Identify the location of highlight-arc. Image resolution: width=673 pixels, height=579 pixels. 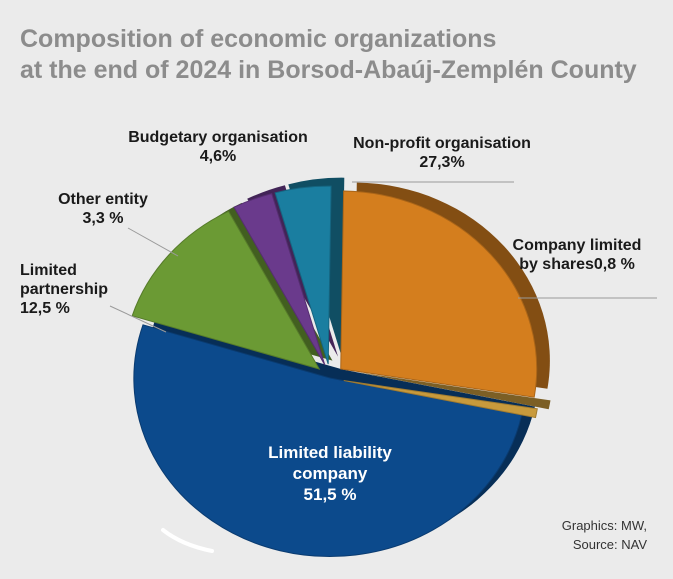
(187, 540).